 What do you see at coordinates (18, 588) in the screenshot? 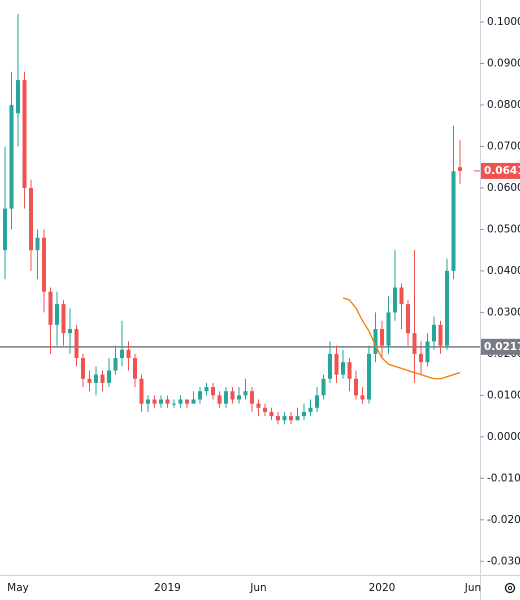
I see `x-tick-label: May` at bounding box center [18, 588].